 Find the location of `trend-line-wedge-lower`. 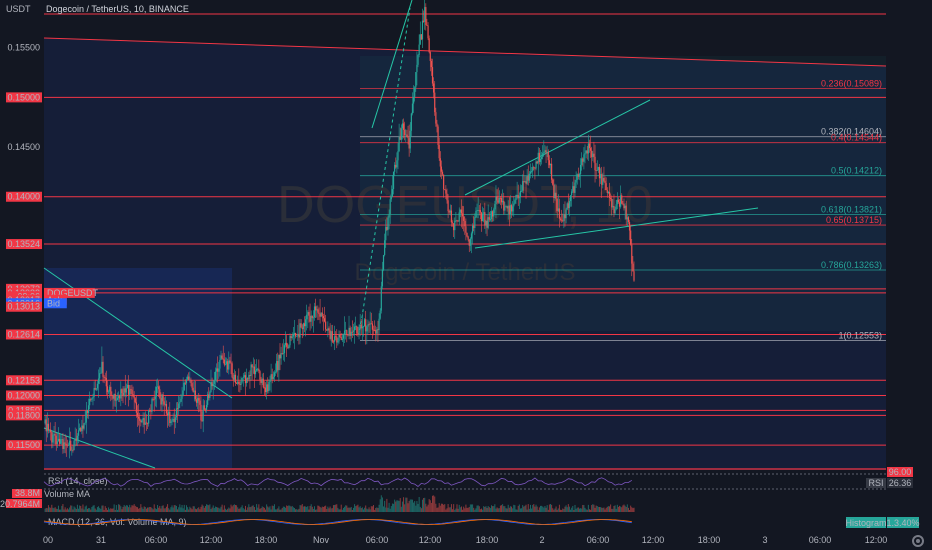

trend-line-wedge-lower is located at coordinates (616, 228).